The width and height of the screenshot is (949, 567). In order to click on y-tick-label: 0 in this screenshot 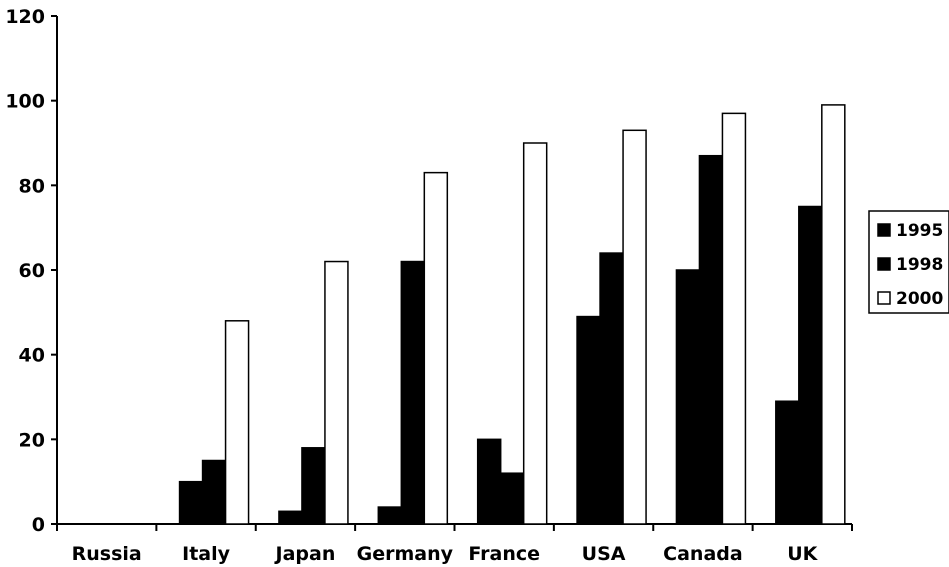, I will do `click(38, 525)`.